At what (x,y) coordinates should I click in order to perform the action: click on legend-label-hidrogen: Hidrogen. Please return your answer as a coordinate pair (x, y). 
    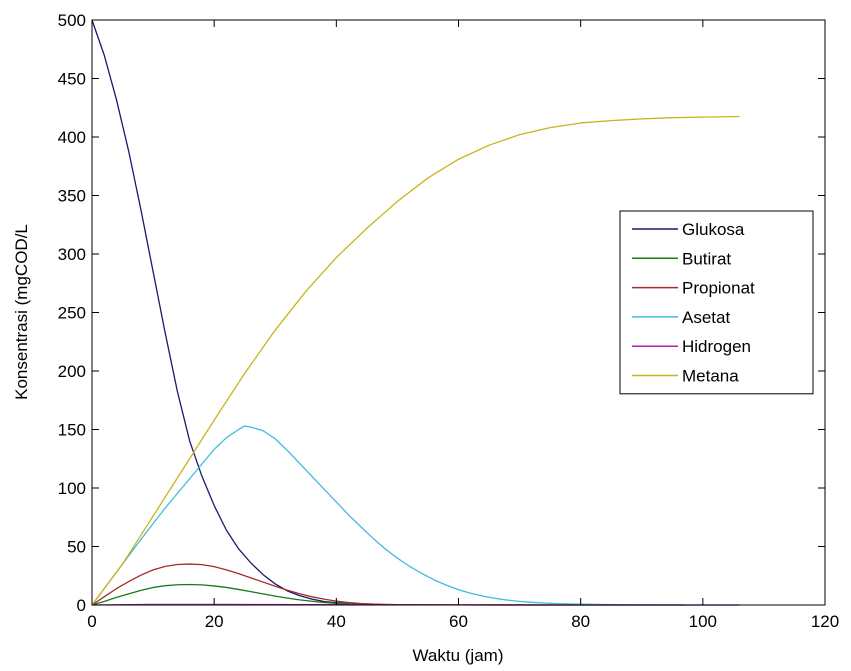
    Looking at the image, I should click on (716, 346).